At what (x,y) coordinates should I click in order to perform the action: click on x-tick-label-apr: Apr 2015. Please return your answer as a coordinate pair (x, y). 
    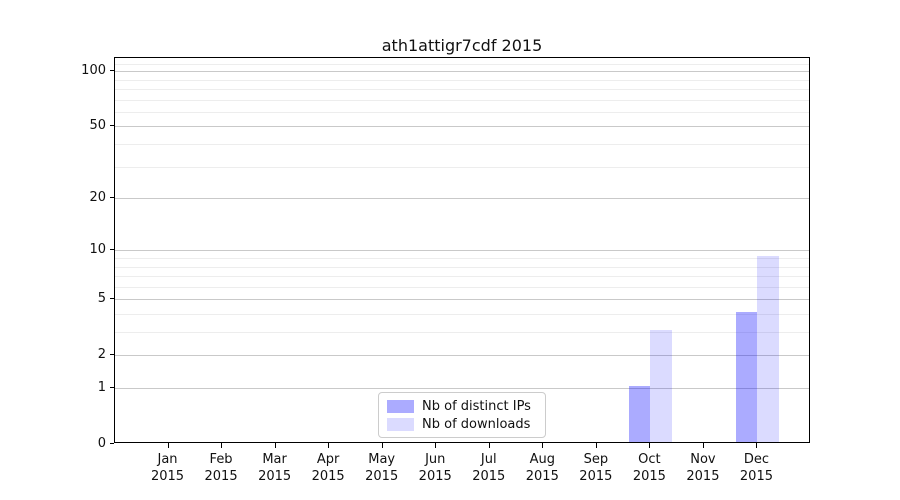
    Looking at the image, I should click on (328, 468).